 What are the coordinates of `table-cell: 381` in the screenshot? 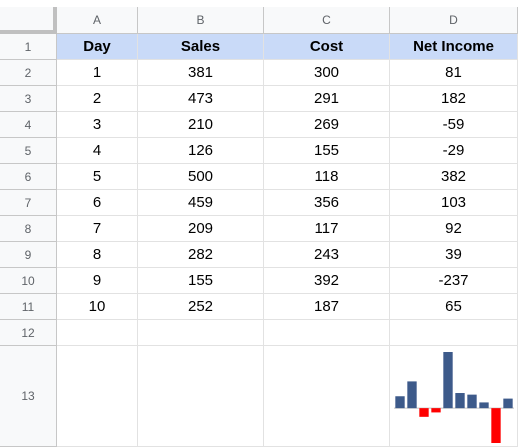 It's located at (201, 73).